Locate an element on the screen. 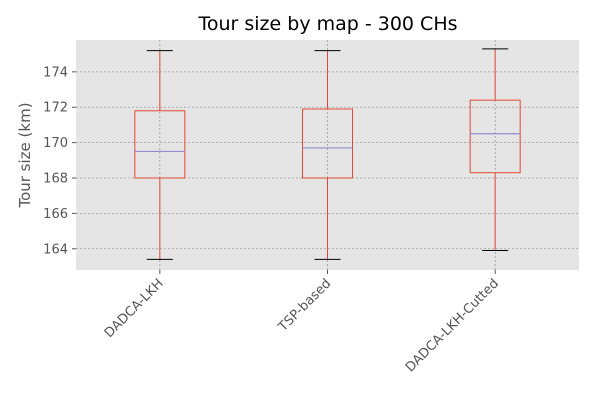 The image size is (600, 400). y-tick-label: 174 is located at coordinates (55, 72).